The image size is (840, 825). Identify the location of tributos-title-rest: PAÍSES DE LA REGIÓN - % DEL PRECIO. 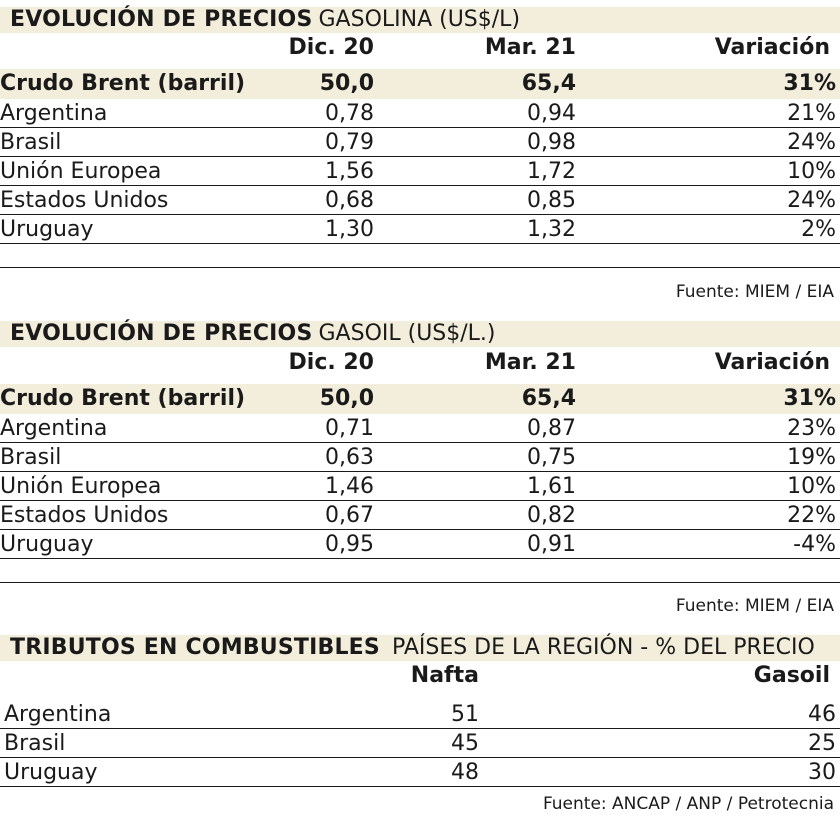
(603, 647).